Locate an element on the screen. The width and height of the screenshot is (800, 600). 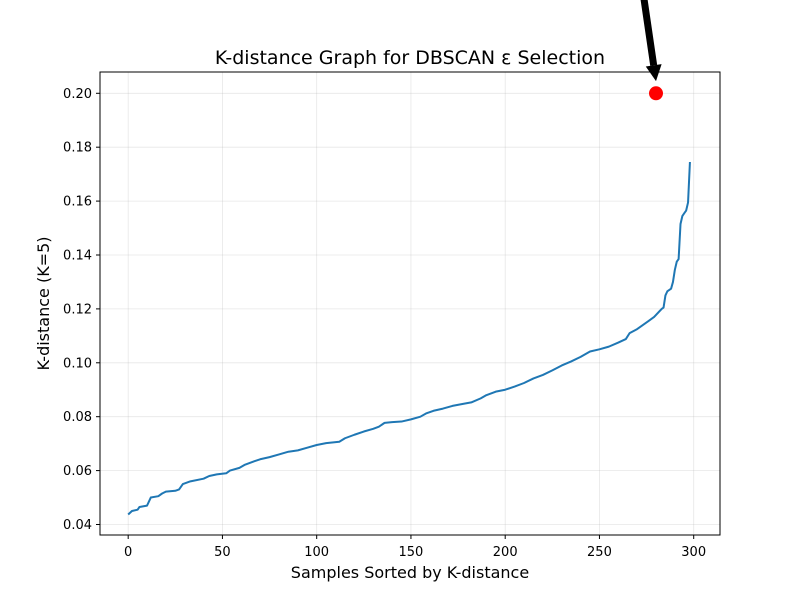
x-tick-label: 200 is located at coordinates (505, 552).